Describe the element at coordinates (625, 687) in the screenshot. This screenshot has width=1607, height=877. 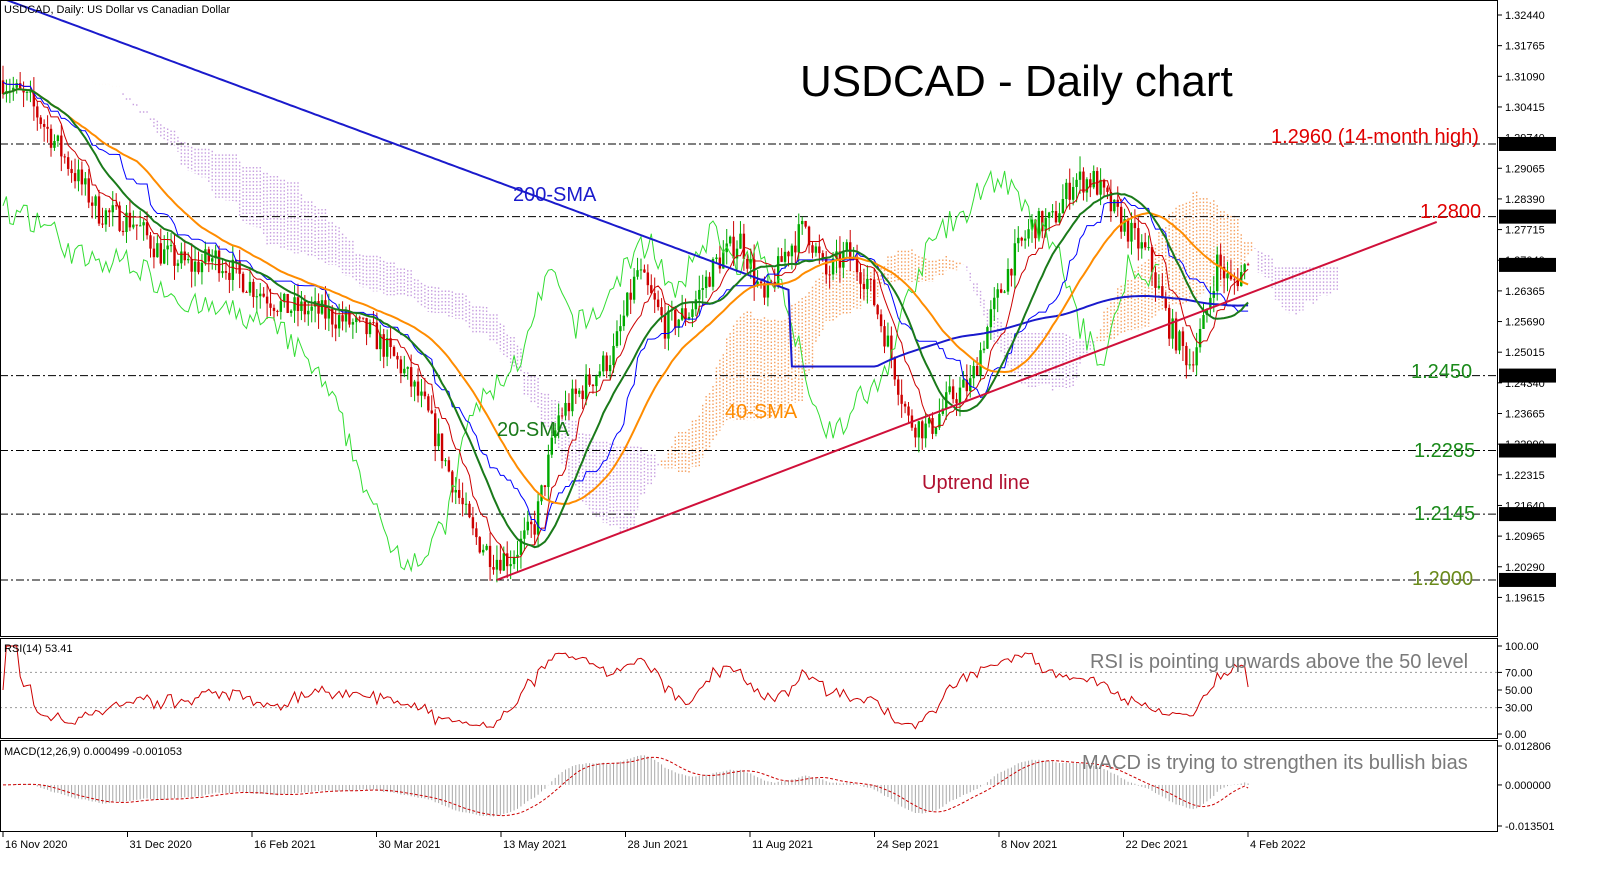
I see `rsi-line` at that location.